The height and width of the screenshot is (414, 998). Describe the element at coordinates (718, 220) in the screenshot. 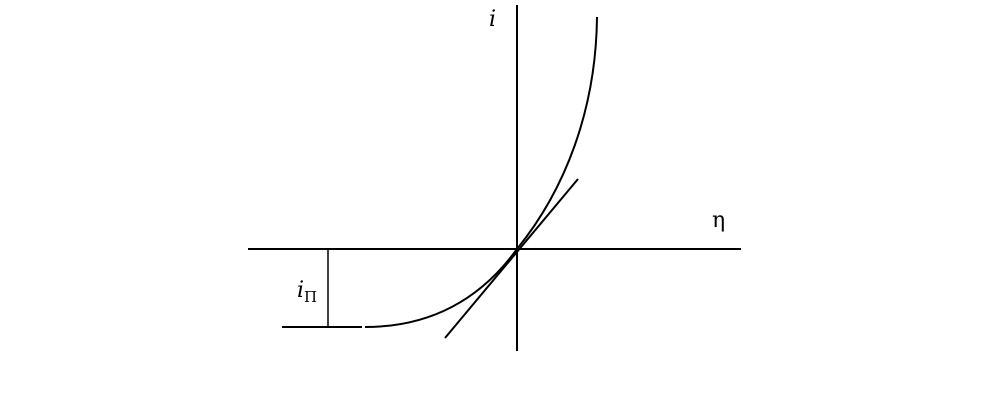

I see `x-axis-label: η` at that location.